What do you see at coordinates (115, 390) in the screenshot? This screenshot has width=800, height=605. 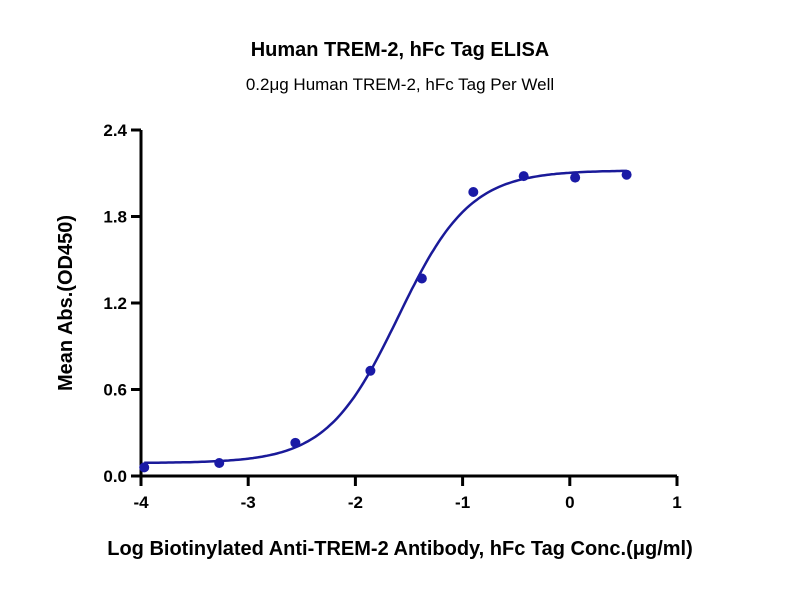 I see `y-tick-label: 0.6` at bounding box center [115, 390].